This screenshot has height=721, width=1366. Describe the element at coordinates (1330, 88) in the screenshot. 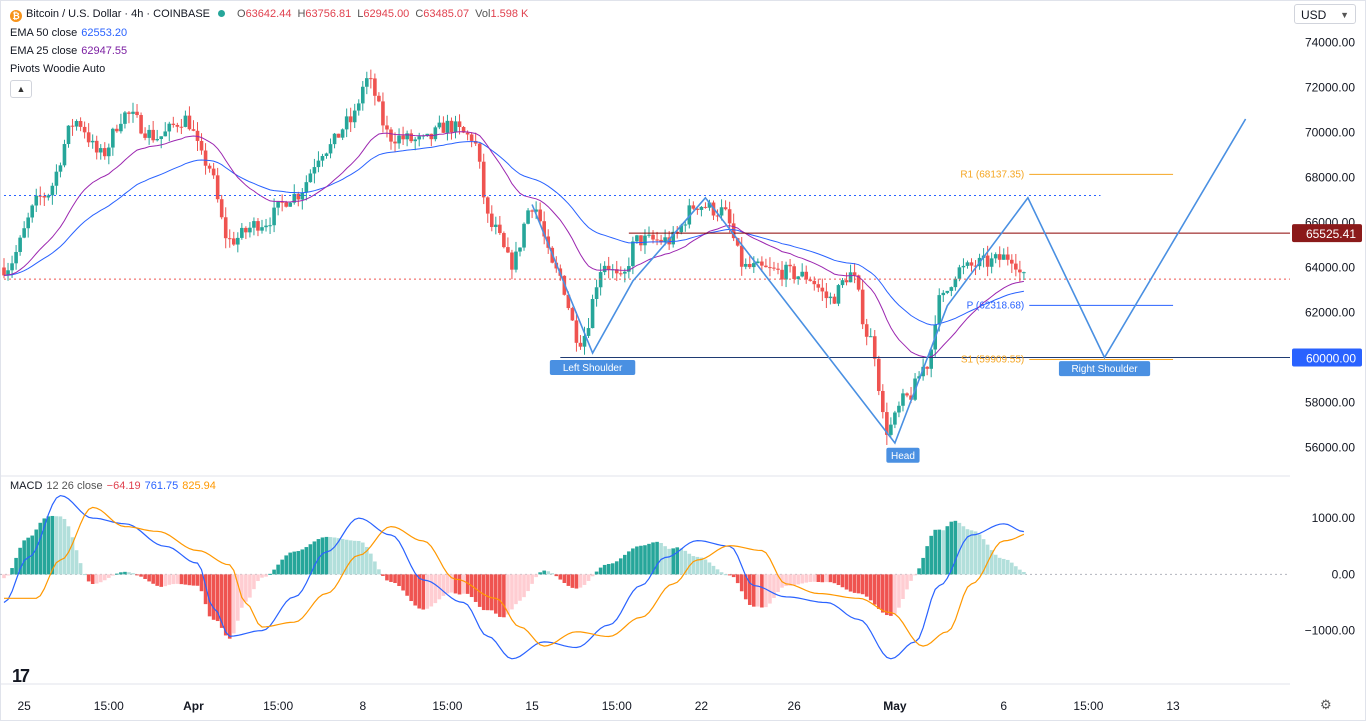

I see `price-axis-tick-label: 72000.00` at that location.